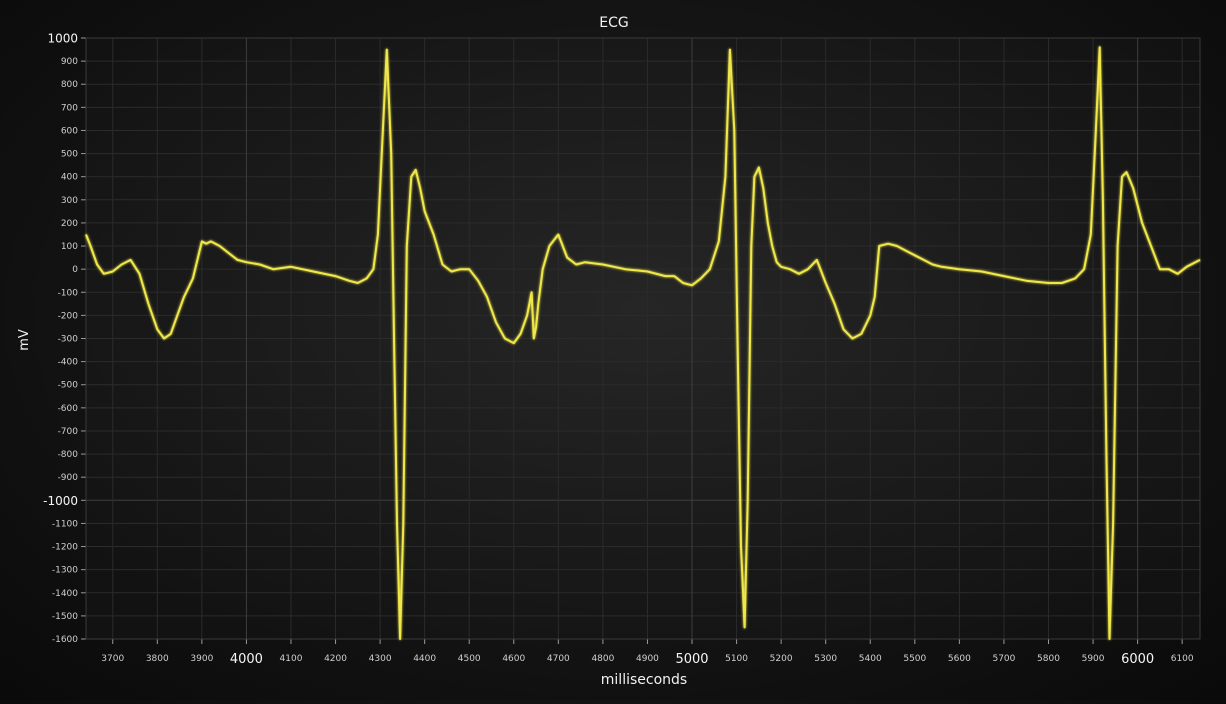 The image size is (1226, 704). Describe the element at coordinates (781, 659) in the screenshot. I see `x-tick-label: 5200` at that location.